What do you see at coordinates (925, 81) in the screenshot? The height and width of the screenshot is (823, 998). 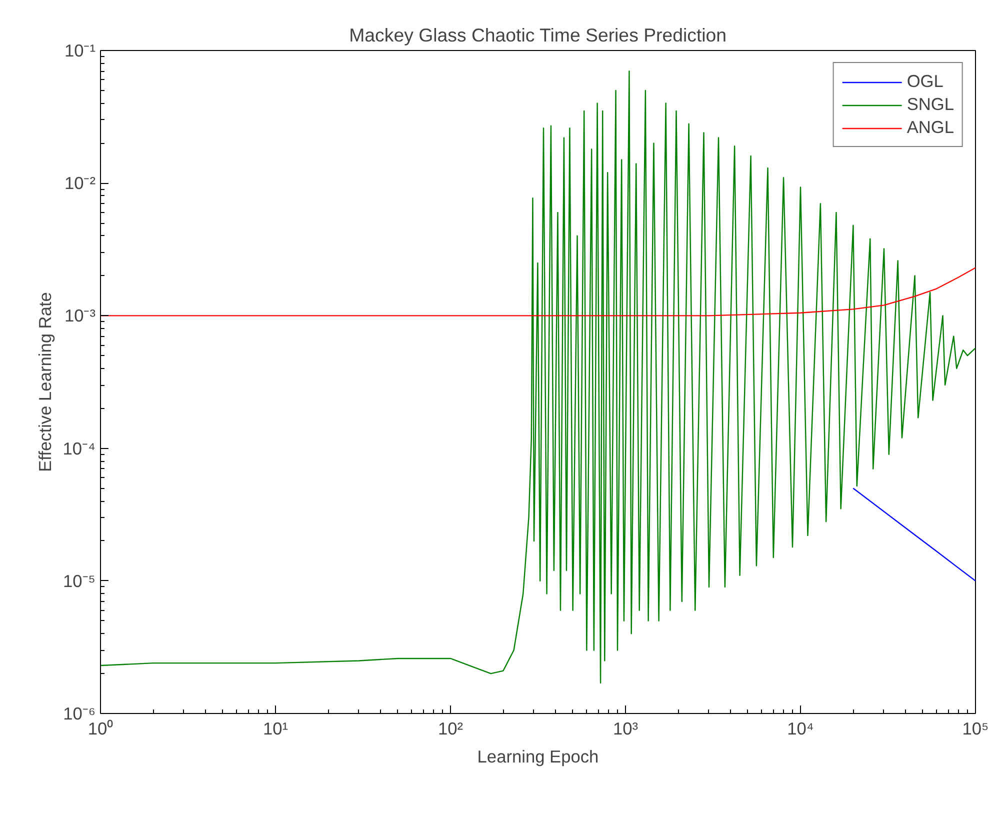 I see `legend-label: OGL` at bounding box center [925, 81].